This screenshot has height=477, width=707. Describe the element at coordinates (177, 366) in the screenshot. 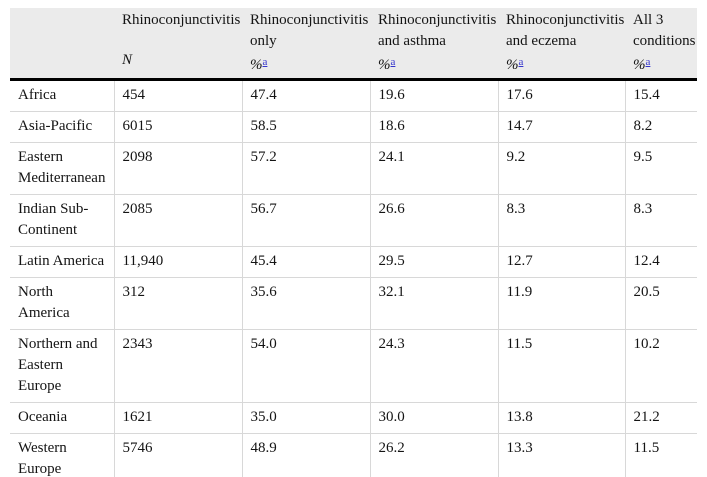

I see `n-value-cell: 2343` at that location.